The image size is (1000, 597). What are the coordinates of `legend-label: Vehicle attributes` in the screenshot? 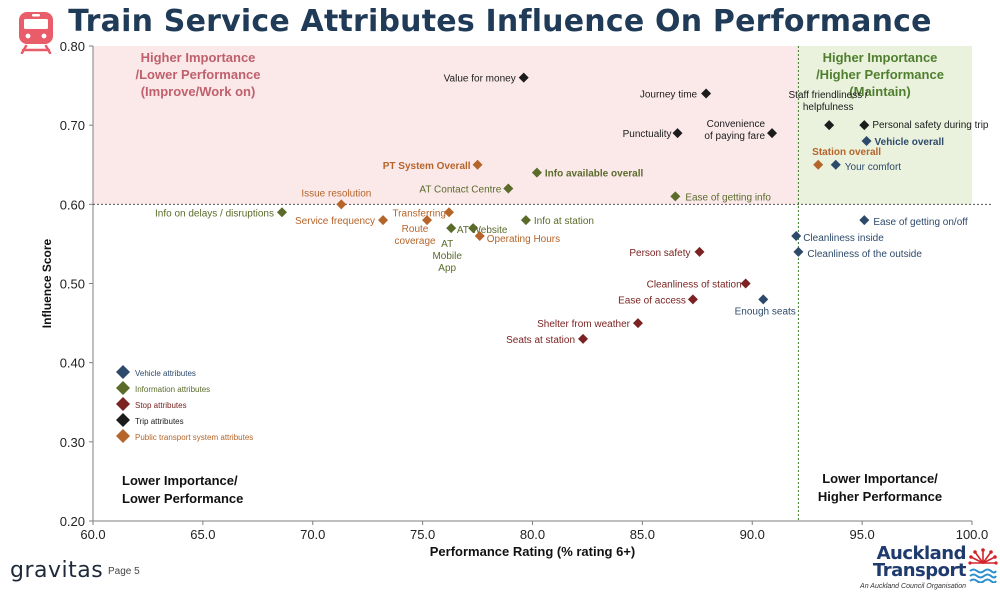 It's located at (165, 373).